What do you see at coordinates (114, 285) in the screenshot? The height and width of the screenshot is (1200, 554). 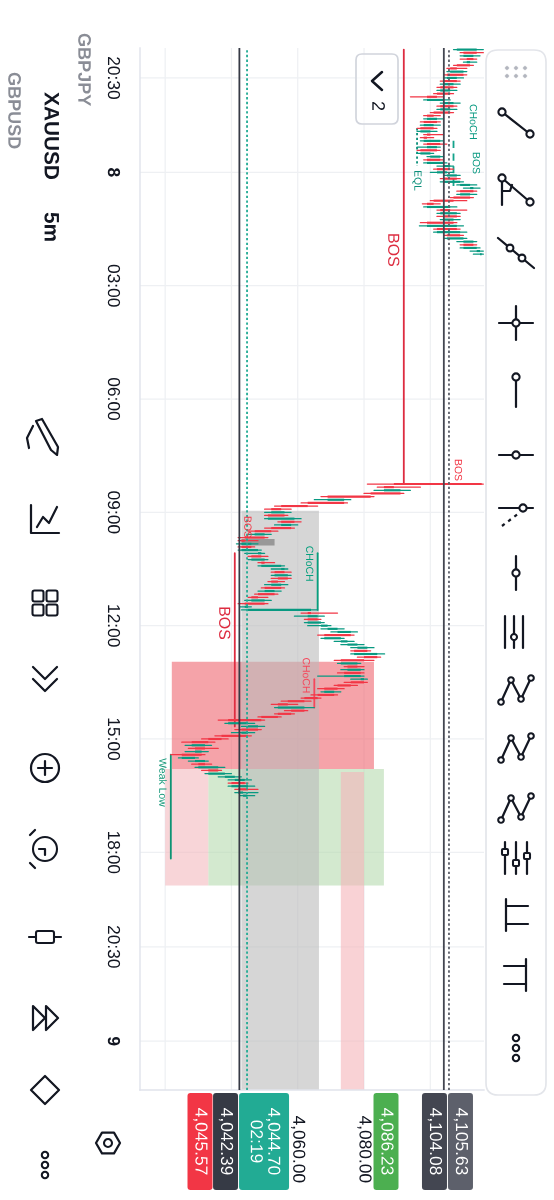 I see `y-tick-label: 03:00` at bounding box center [114, 285].